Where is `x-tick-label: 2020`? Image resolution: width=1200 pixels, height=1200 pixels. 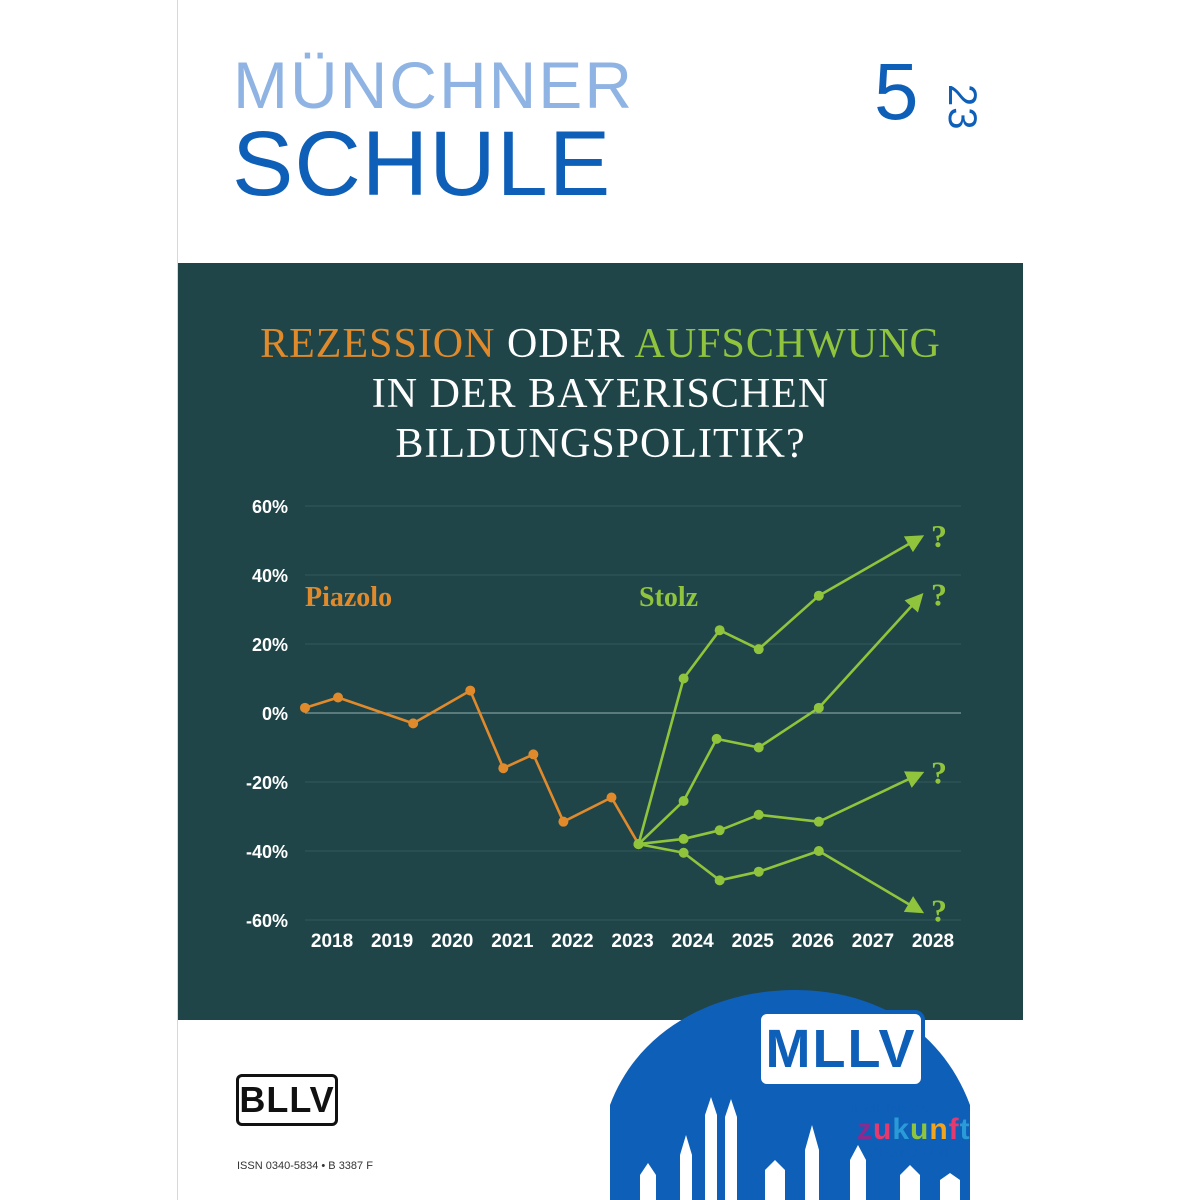 x-tick-label: 2020 is located at coordinates (452, 941).